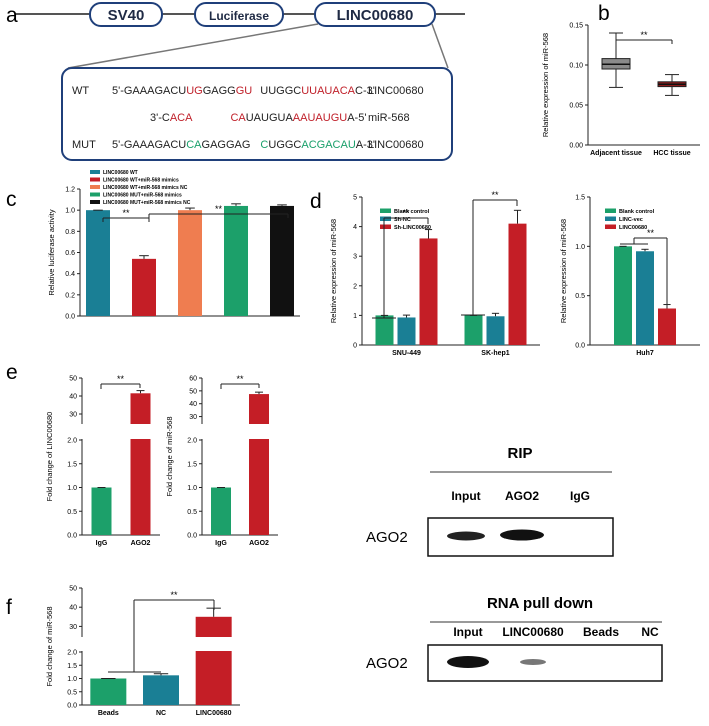  Describe the element at coordinates (604, 13) in the screenshot. I see `panel-label: b` at that location.